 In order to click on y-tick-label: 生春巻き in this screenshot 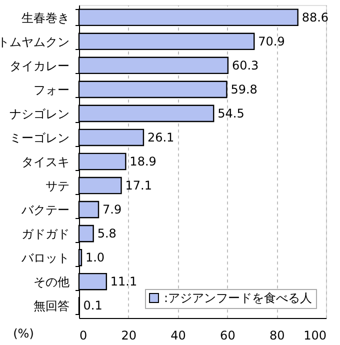, I will do `click(46, 17)`.